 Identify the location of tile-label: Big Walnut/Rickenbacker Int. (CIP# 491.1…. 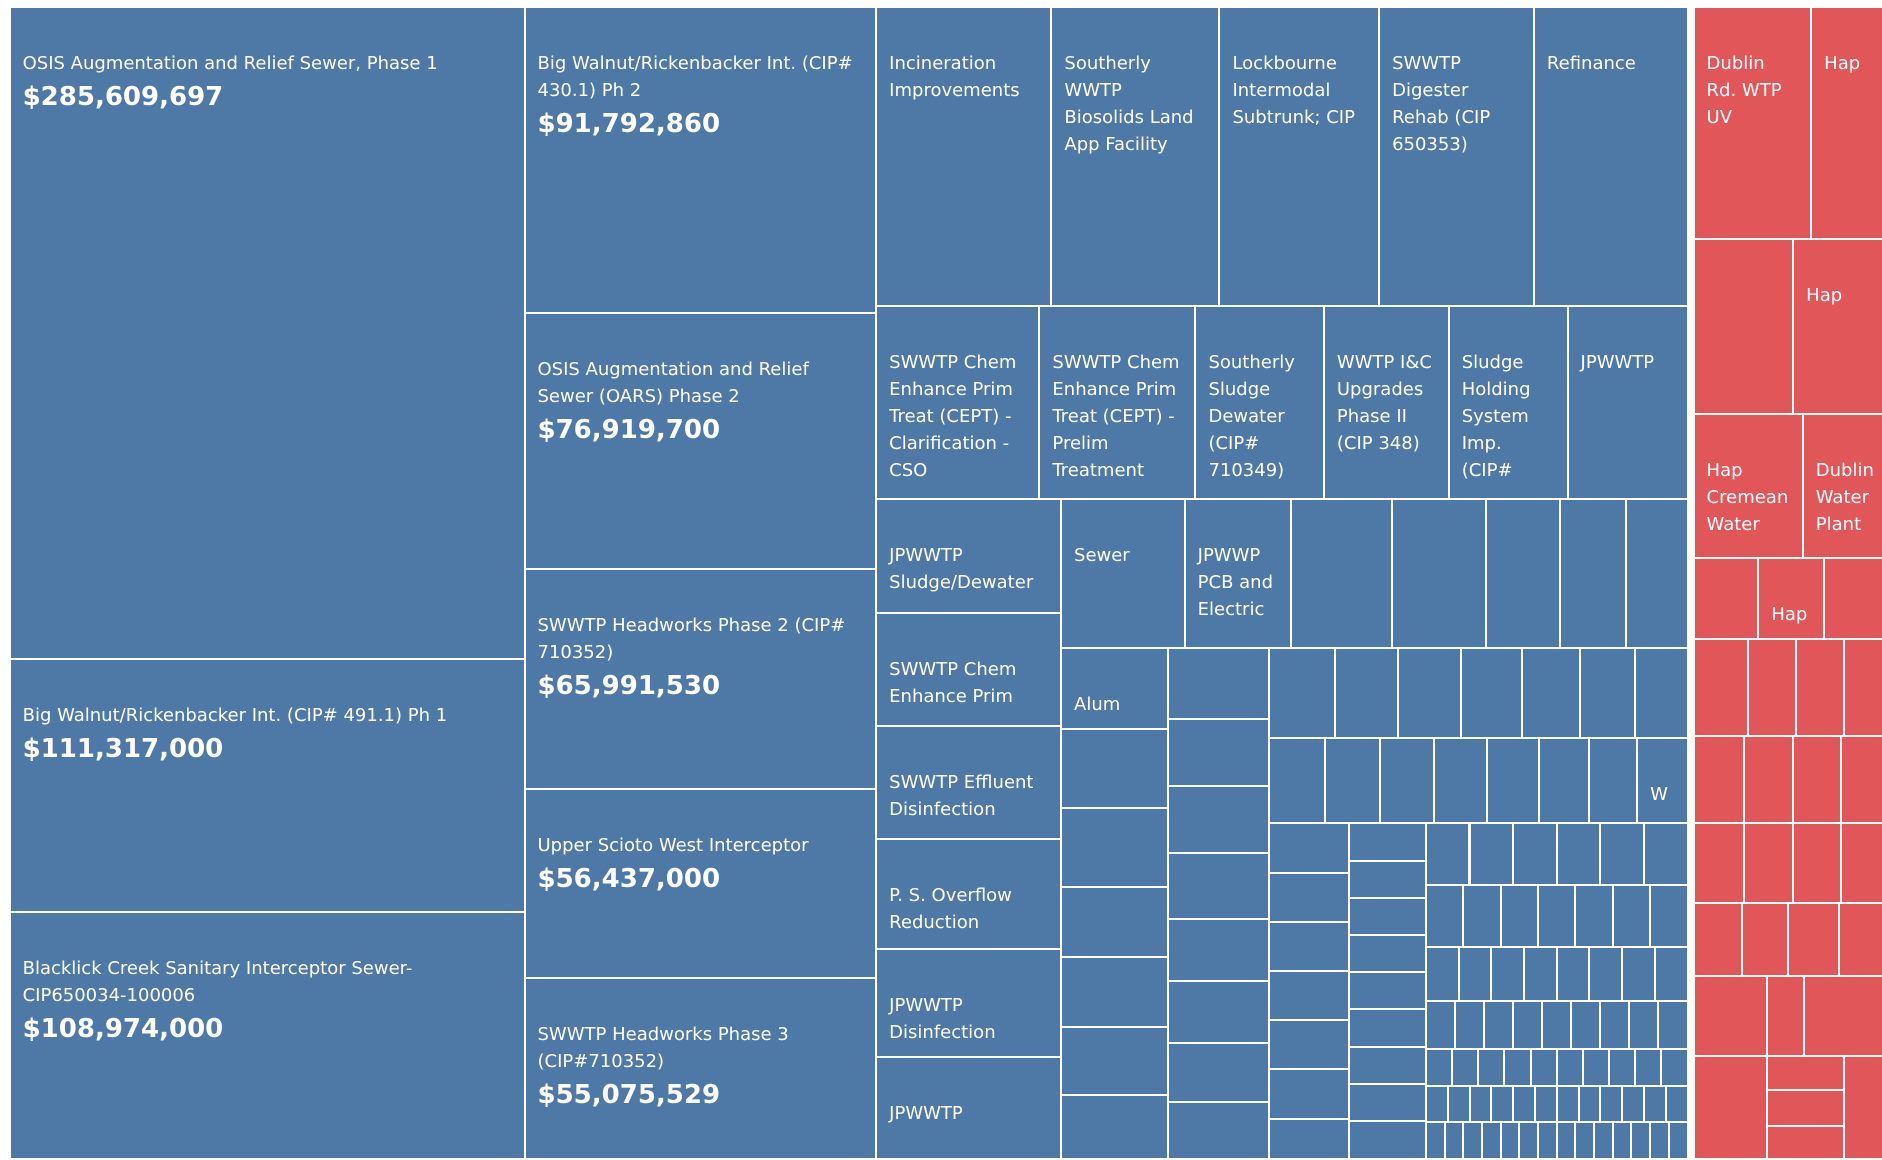
(235, 715).